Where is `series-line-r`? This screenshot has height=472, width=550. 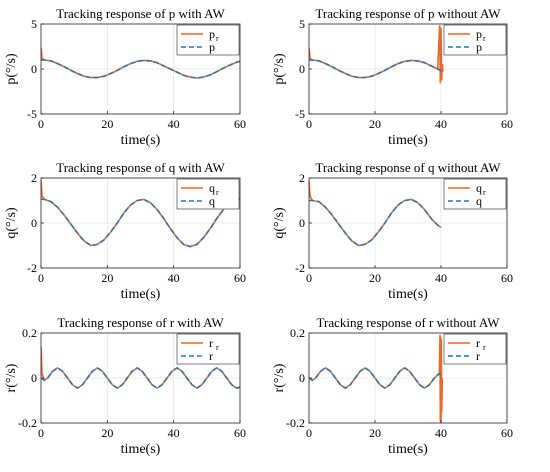 series-line-r is located at coordinates (375, 378).